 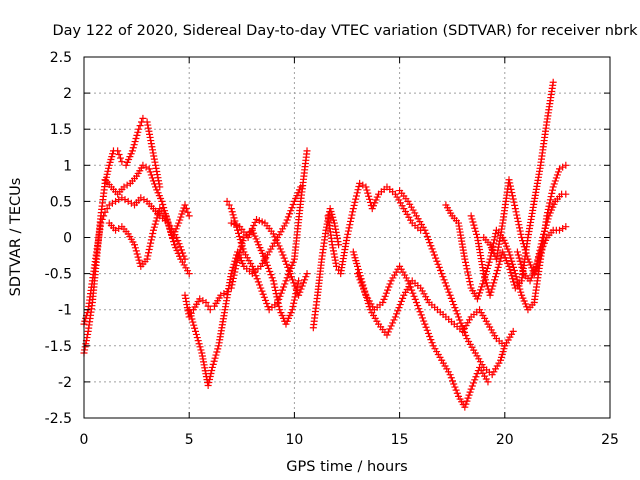 I want to click on series-s13, so click(x=452, y=283).